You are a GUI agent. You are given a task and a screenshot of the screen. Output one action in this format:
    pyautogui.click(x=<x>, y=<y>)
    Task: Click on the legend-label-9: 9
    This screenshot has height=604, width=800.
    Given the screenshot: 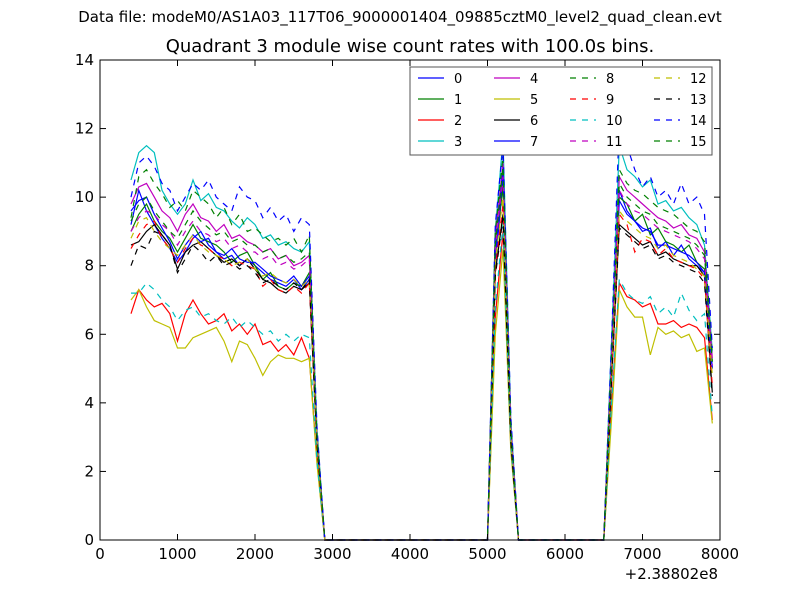 What is the action you would take?
    pyautogui.click(x=610, y=100)
    